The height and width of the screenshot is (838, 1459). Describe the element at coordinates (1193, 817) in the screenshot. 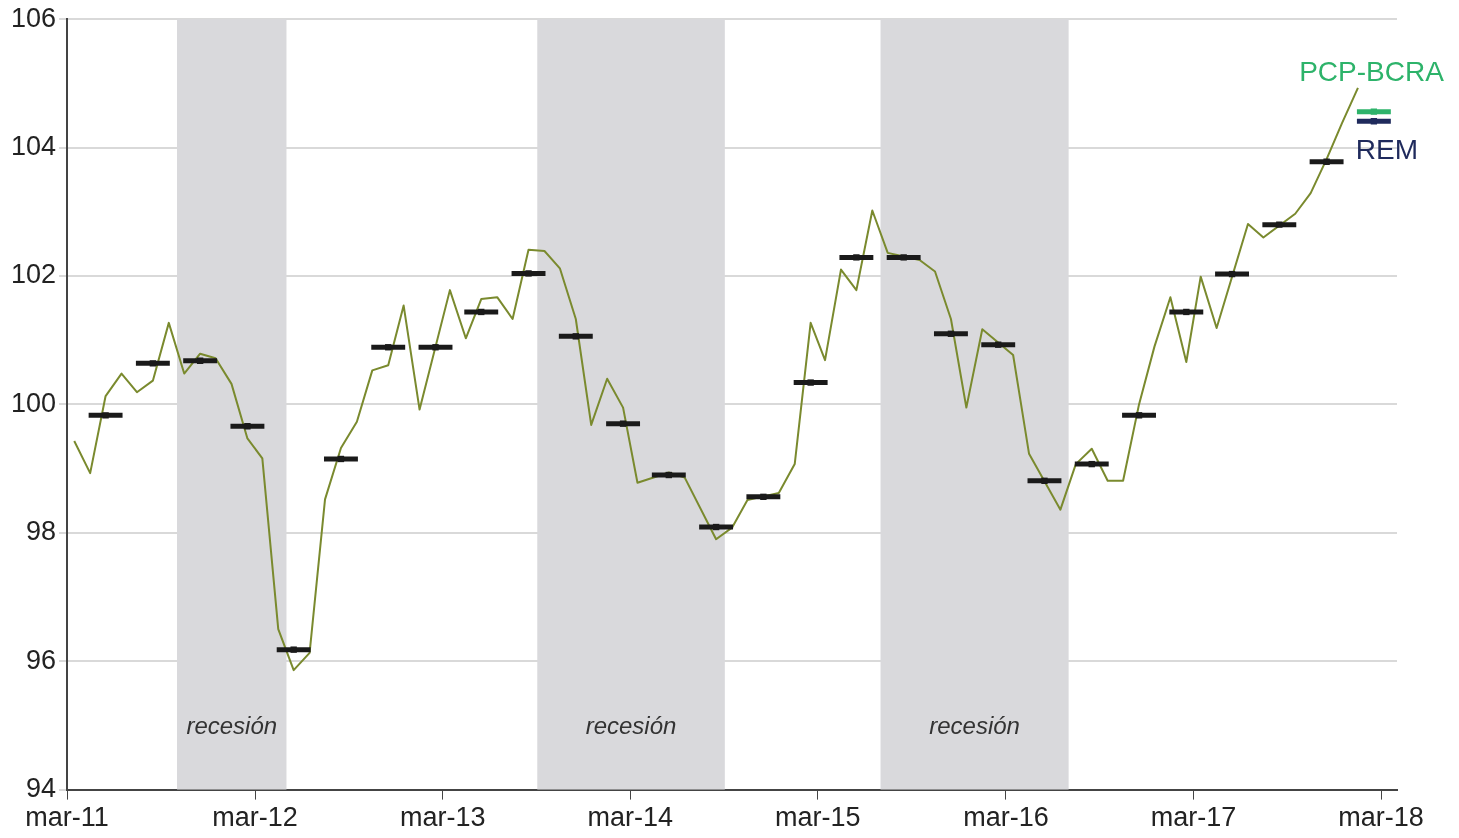

I see `x-tick-label: mar-17` at that location.